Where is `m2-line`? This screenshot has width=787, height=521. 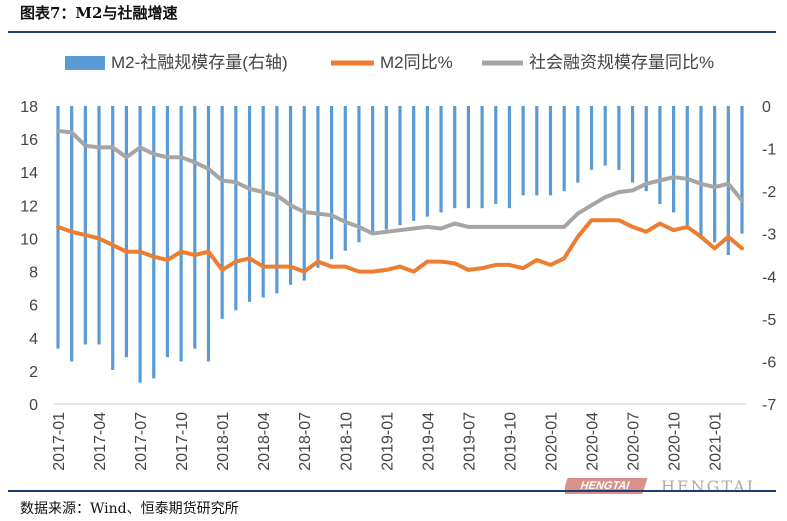 m2-line is located at coordinates (400, 246).